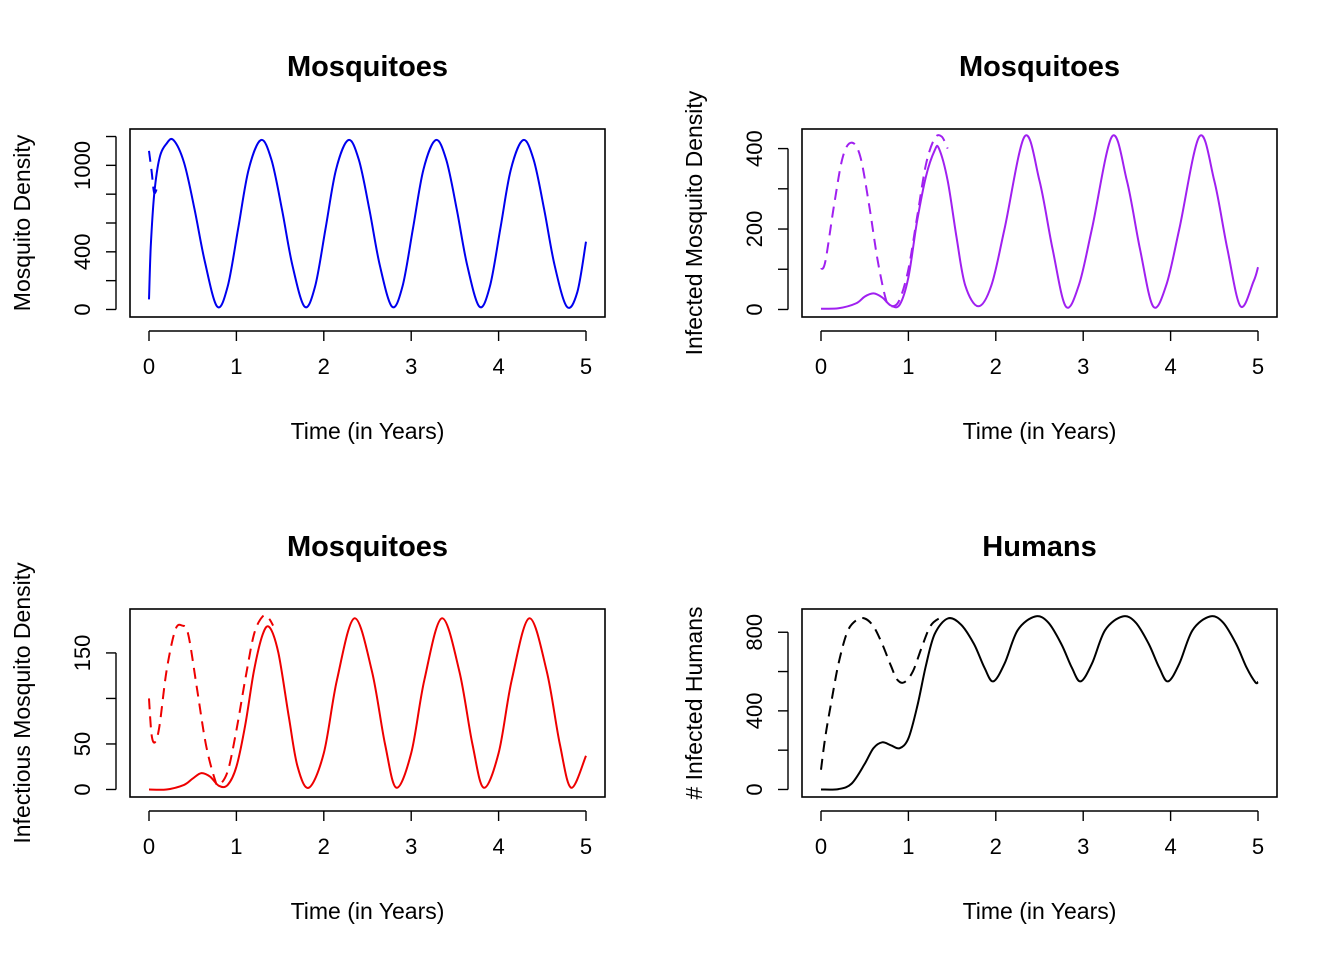 This screenshot has height=960, width=1344. I want to click on y-tick-label: 1000, so click(82, 165).